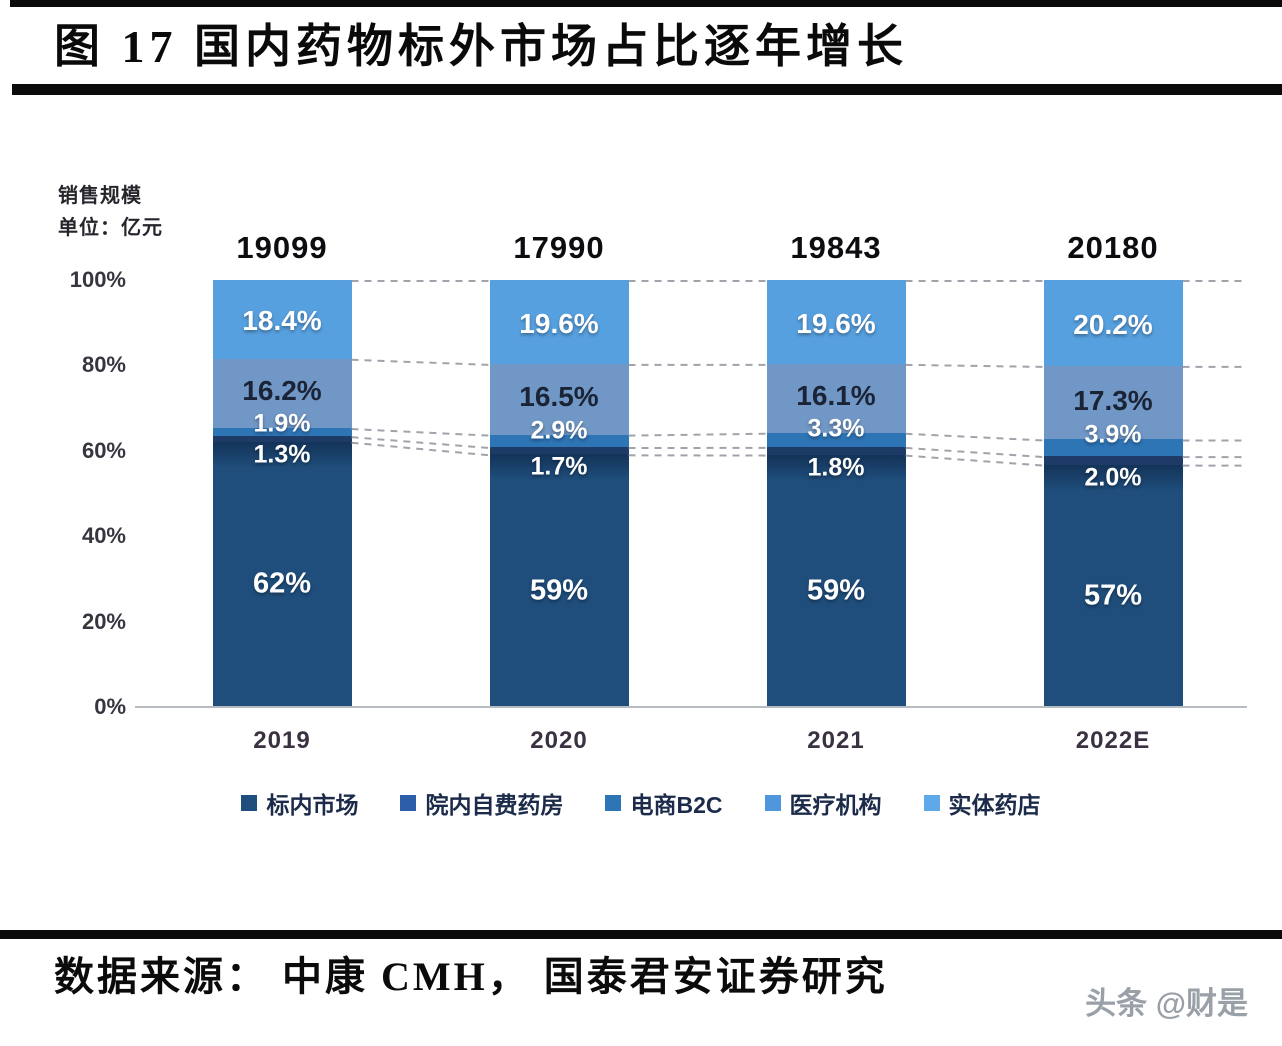 Image resolution: width=1282 pixels, height=1046 pixels. I want to click on bar-total-label: 20180, so click(1113, 247).